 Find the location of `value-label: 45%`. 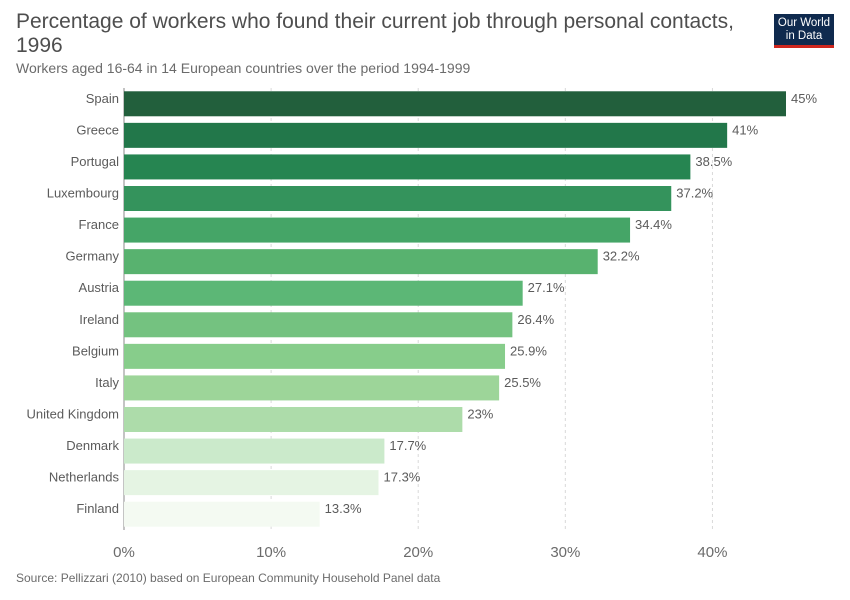

value-label: 45% is located at coordinates (804, 98).